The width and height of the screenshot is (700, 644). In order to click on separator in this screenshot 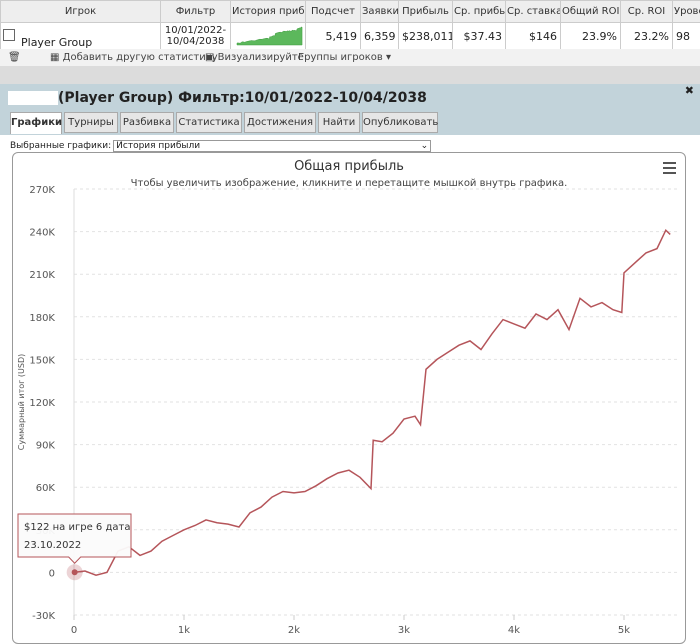, I will do `click(350, 75)`.